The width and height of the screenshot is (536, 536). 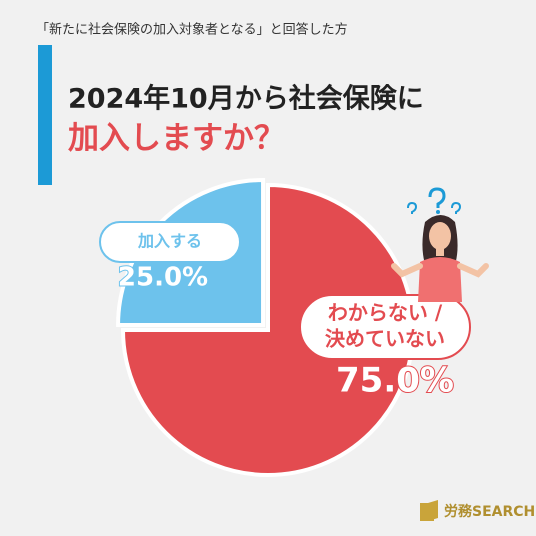 What do you see at coordinates (385, 313) in the screenshot?
I see `category-label: わからない /` at bounding box center [385, 313].